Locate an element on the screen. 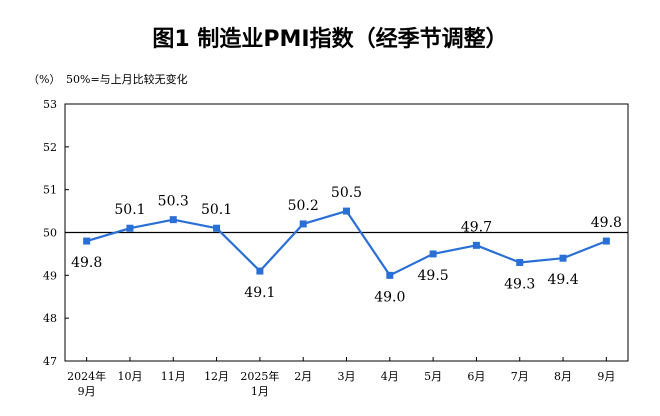 This screenshot has height=416, width=660. x-tick-label: 7月 is located at coordinates (520, 376).